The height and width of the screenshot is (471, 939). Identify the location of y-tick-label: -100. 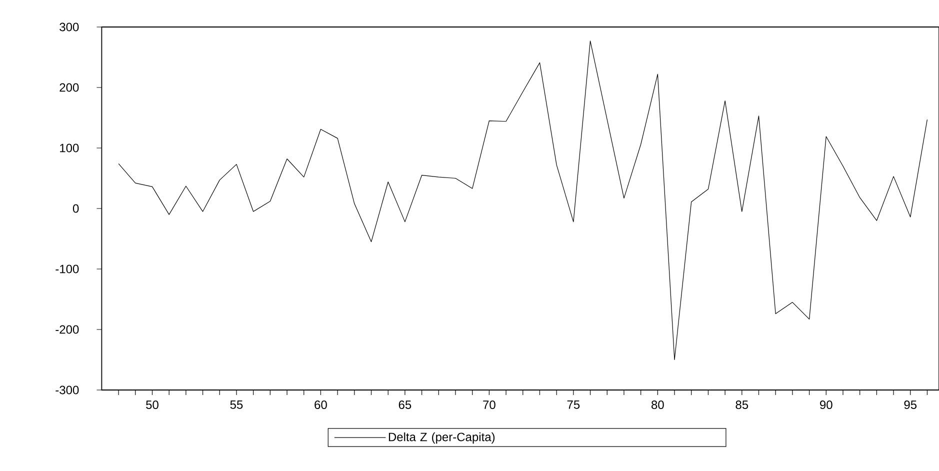
(67, 269).